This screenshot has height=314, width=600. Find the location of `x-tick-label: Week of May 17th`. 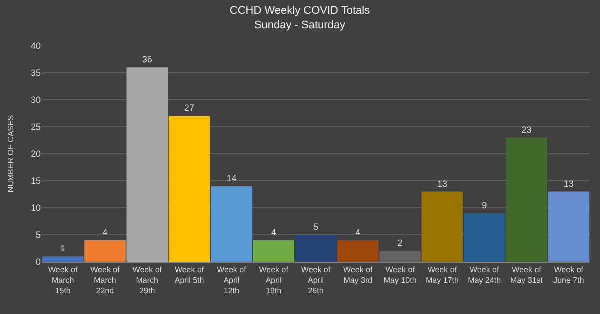

x-tick-label: Week of May 17th is located at coordinates (442, 275).